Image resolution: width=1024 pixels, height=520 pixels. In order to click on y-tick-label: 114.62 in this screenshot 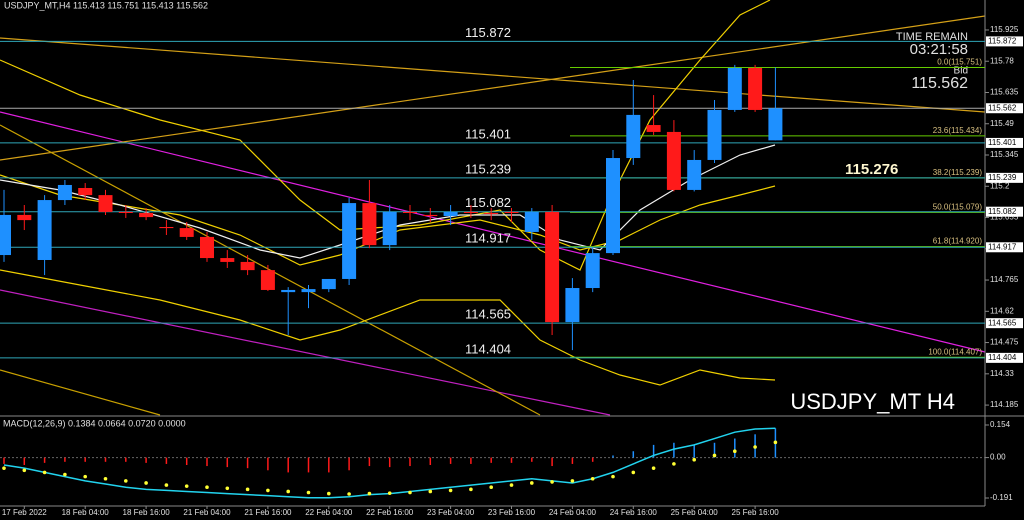, I will do `click(1002, 310)`.